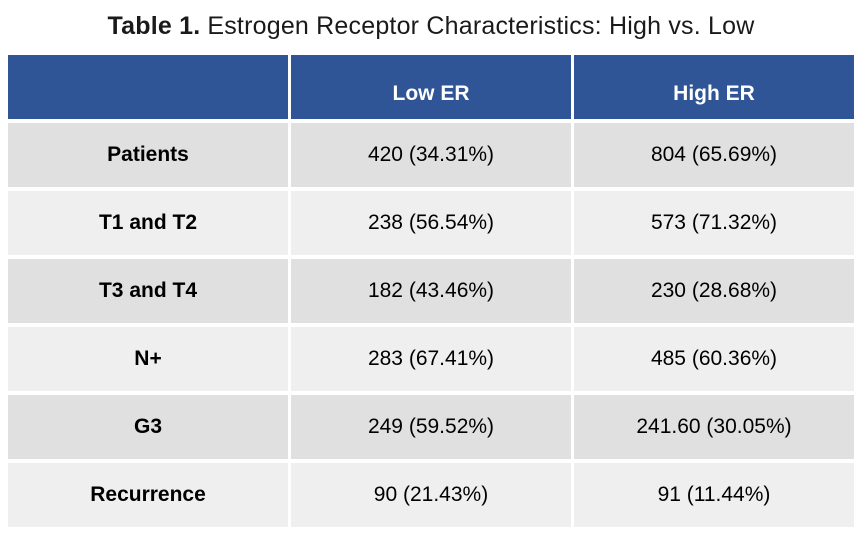  Describe the element at coordinates (148, 495) in the screenshot. I see `row-label-recurrence: Recurrence` at that location.